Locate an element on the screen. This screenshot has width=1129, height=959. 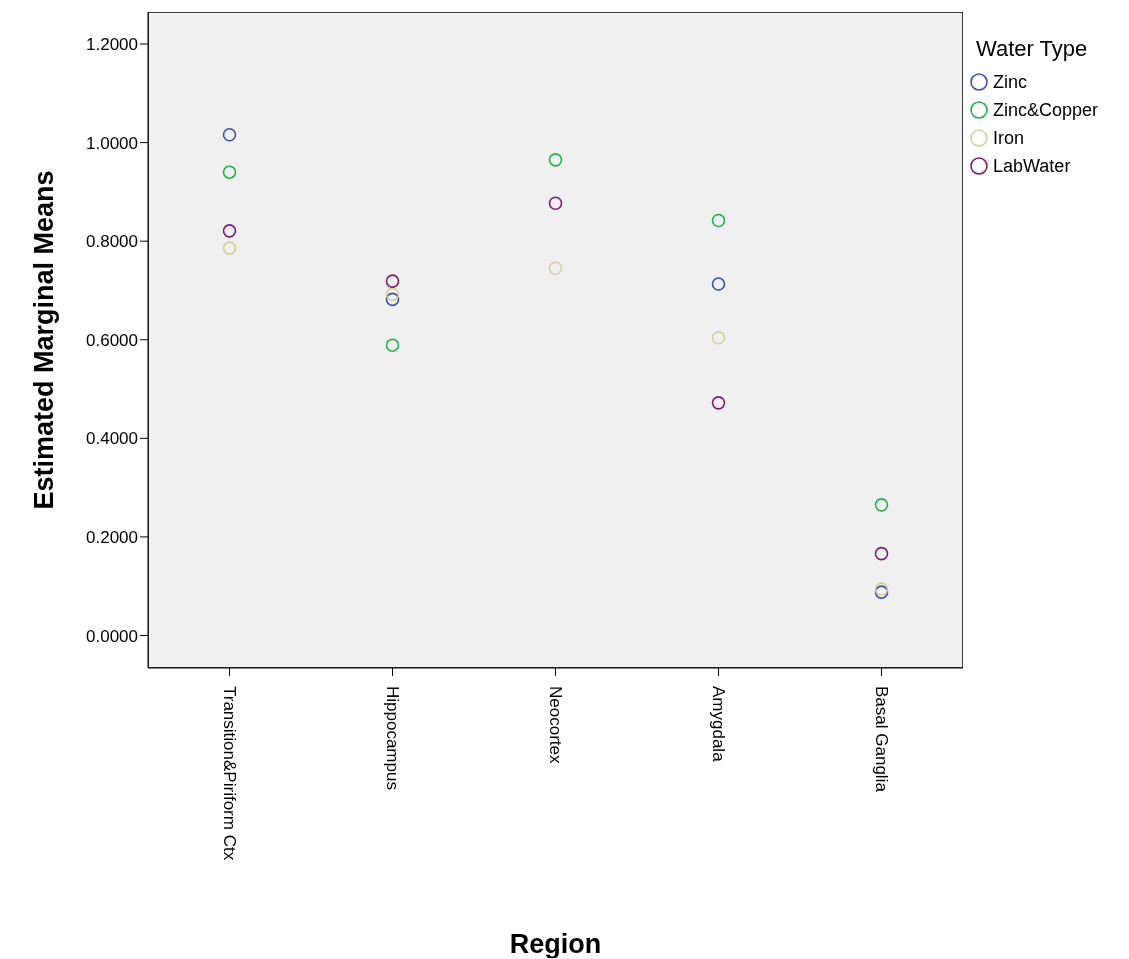
legend-title: Water Type is located at coordinates (1032, 49).